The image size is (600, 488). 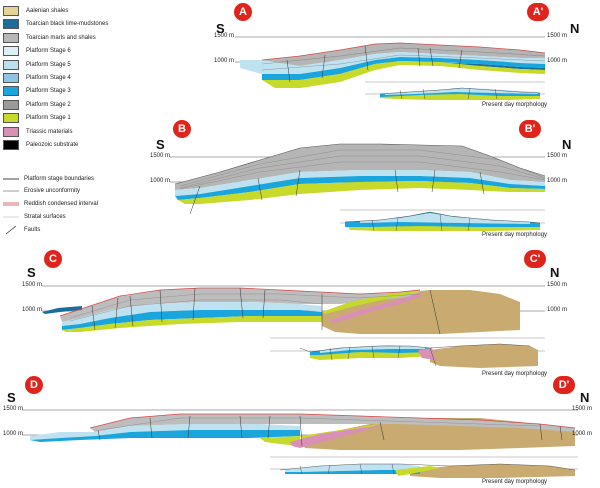 What do you see at coordinates (21, 230) in the screenshot?
I see `legend-line-item: Faults` at bounding box center [21, 230].